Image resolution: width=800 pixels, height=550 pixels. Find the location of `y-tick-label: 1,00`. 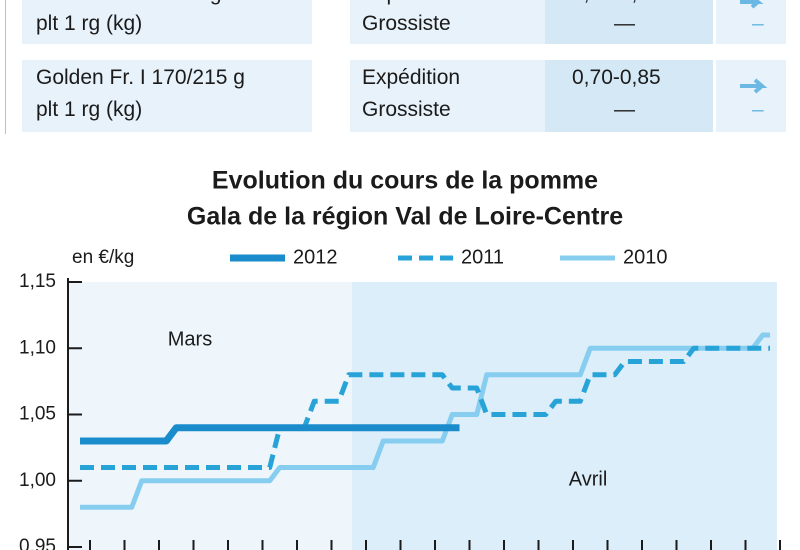

y-tick-label: 1,00 is located at coordinates (37, 480).